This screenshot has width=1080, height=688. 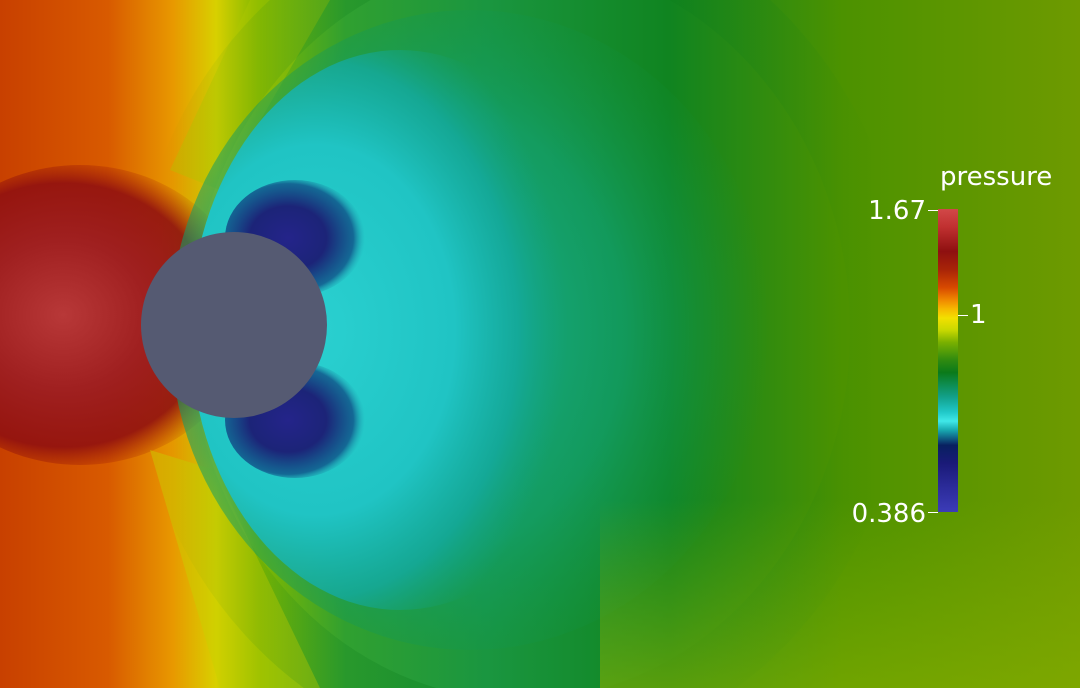 What do you see at coordinates (840, 594) in the screenshot?
I see `far-field-tint` at bounding box center [840, 594].